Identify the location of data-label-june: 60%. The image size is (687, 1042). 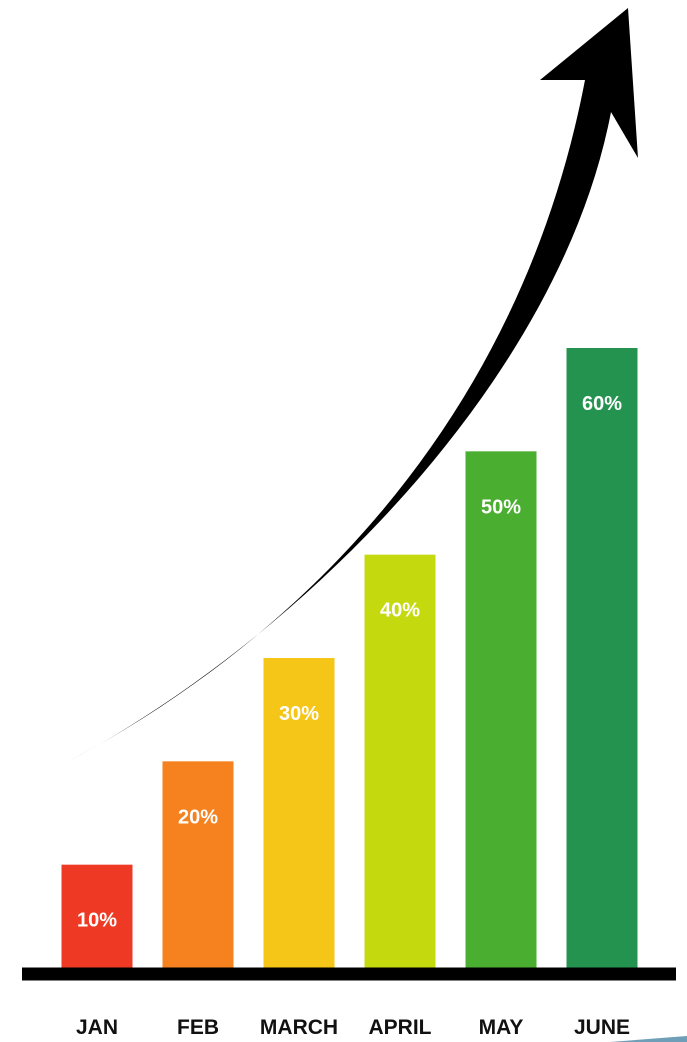
(602, 404).